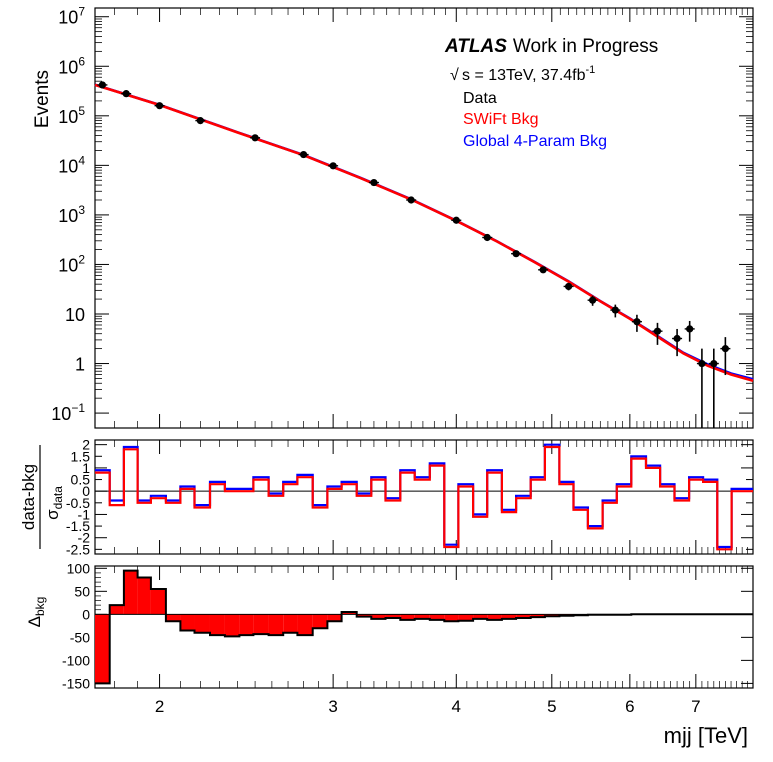 This screenshot has width=773, height=762. I want to click on delta-outline, so click(424, 627).